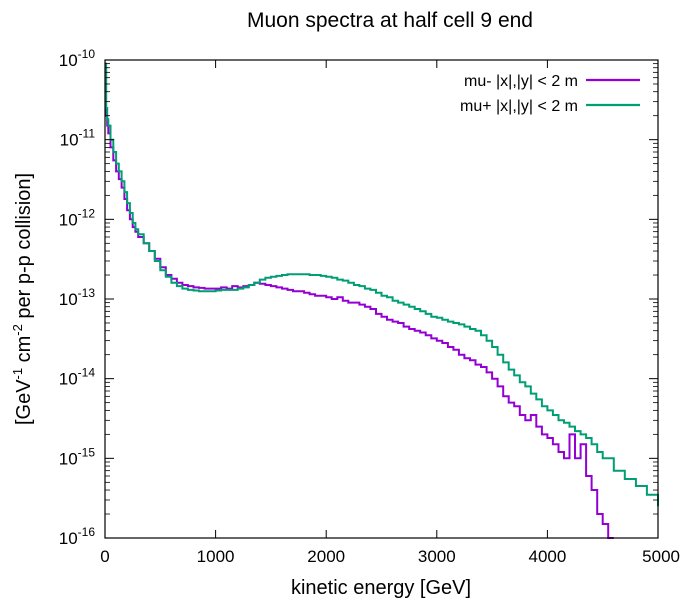 The image size is (683, 606). What do you see at coordinates (24, 402) in the screenshot?
I see `y-axis-title-prefix: [GeV` at bounding box center [24, 402].